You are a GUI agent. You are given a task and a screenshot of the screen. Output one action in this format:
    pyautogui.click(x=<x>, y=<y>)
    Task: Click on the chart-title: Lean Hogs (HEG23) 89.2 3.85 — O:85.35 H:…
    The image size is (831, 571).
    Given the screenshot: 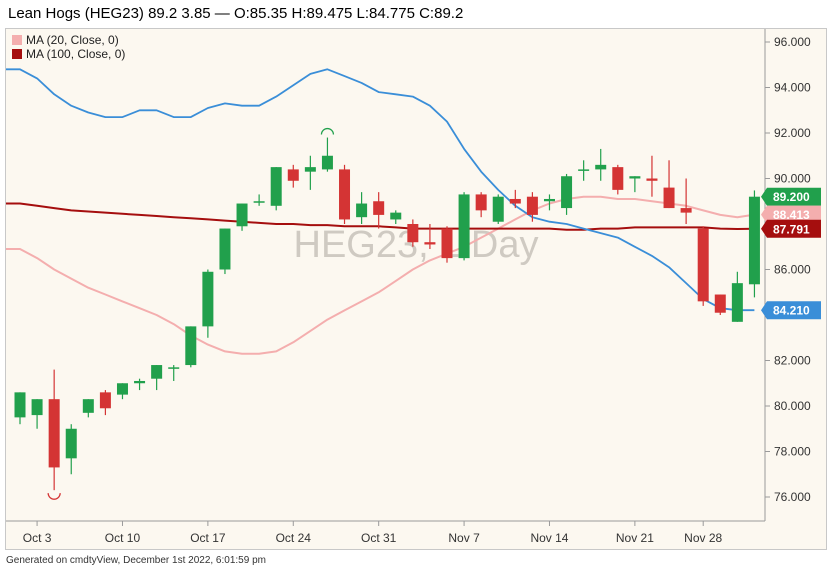 What is the action you would take?
    pyautogui.click(x=236, y=13)
    